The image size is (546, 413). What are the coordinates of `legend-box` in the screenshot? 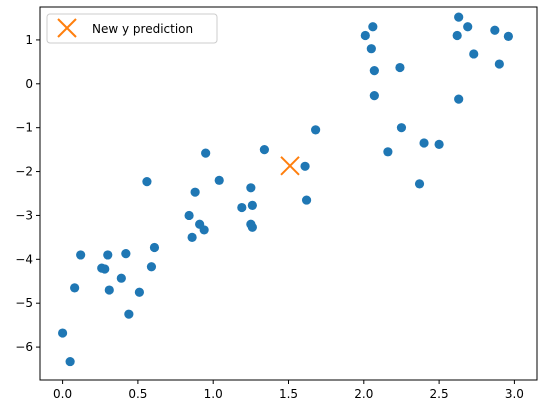 It's located at (132, 28).